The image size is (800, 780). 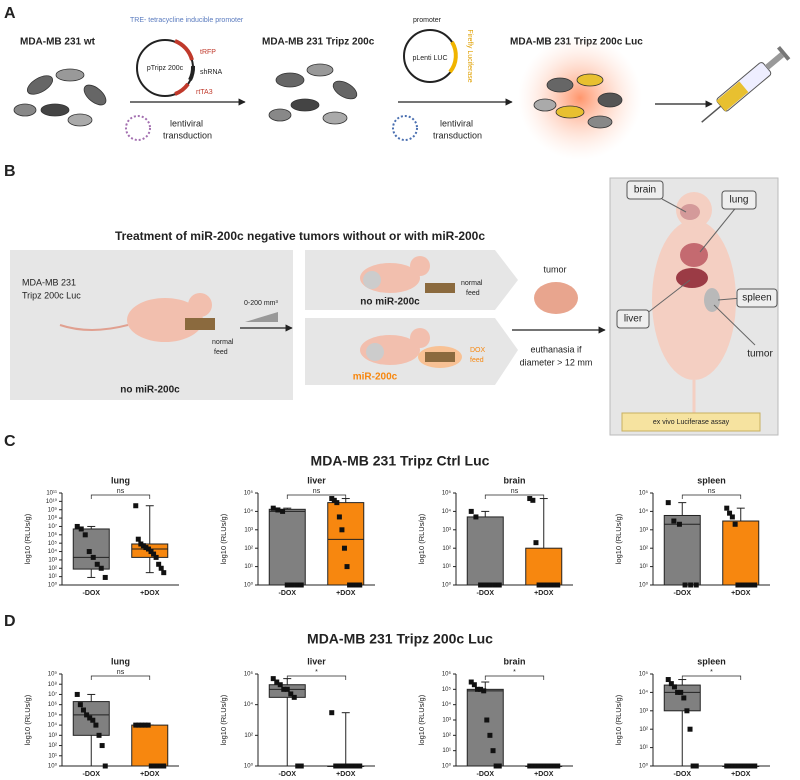 I want to click on assay-box, so click(x=691, y=422).